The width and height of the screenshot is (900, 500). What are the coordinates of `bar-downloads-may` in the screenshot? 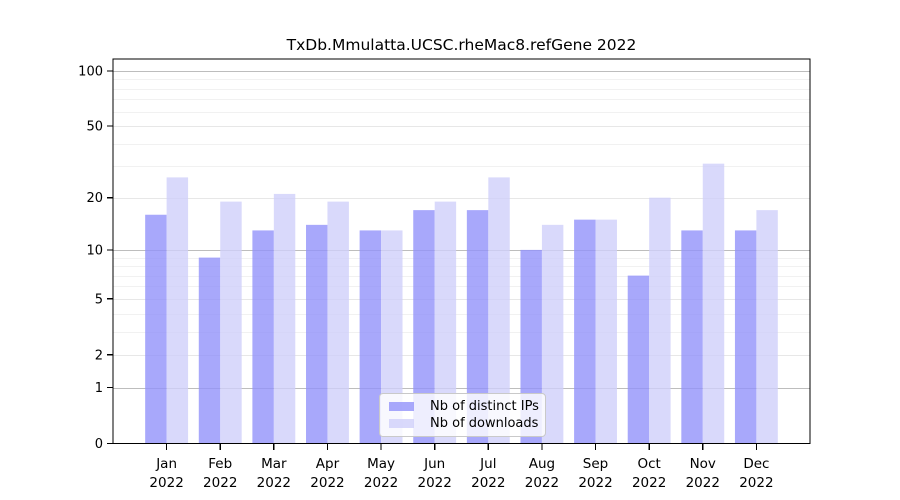 It's located at (392, 337).